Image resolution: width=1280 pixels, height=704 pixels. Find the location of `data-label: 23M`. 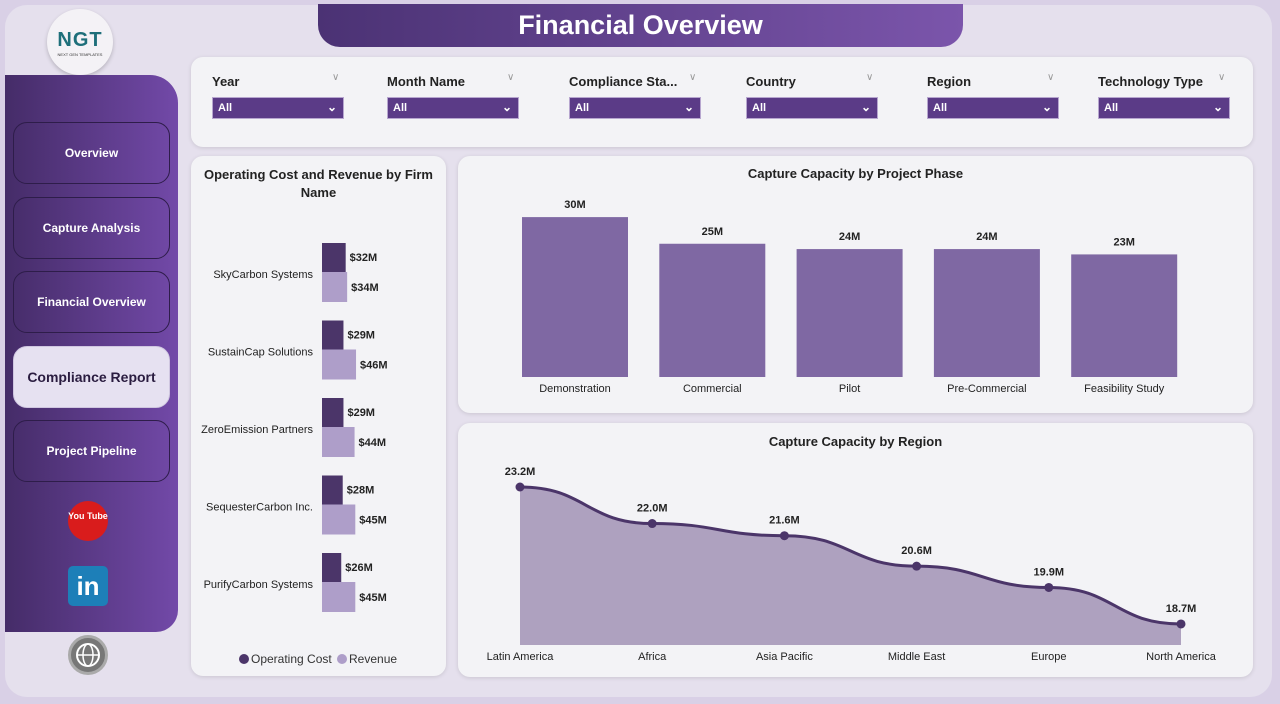

data-label: 23M is located at coordinates (1123, 242).